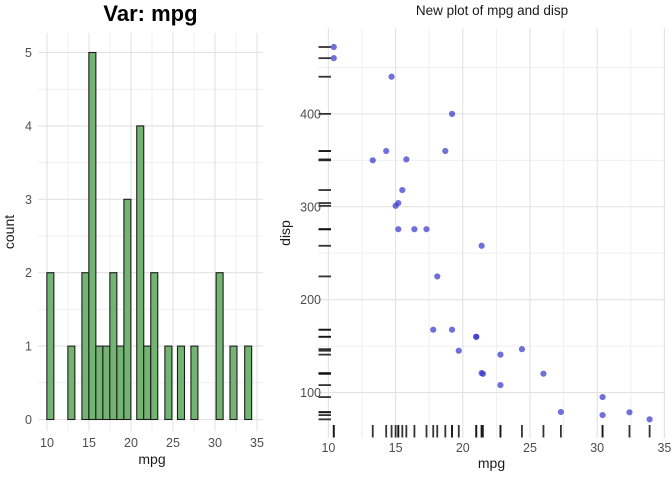 The width and height of the screenshot is (672, 480). Describe the element at coordinates (664, 448) in the screenshot. I see `scatter-x-tick-label: 35` at that location.